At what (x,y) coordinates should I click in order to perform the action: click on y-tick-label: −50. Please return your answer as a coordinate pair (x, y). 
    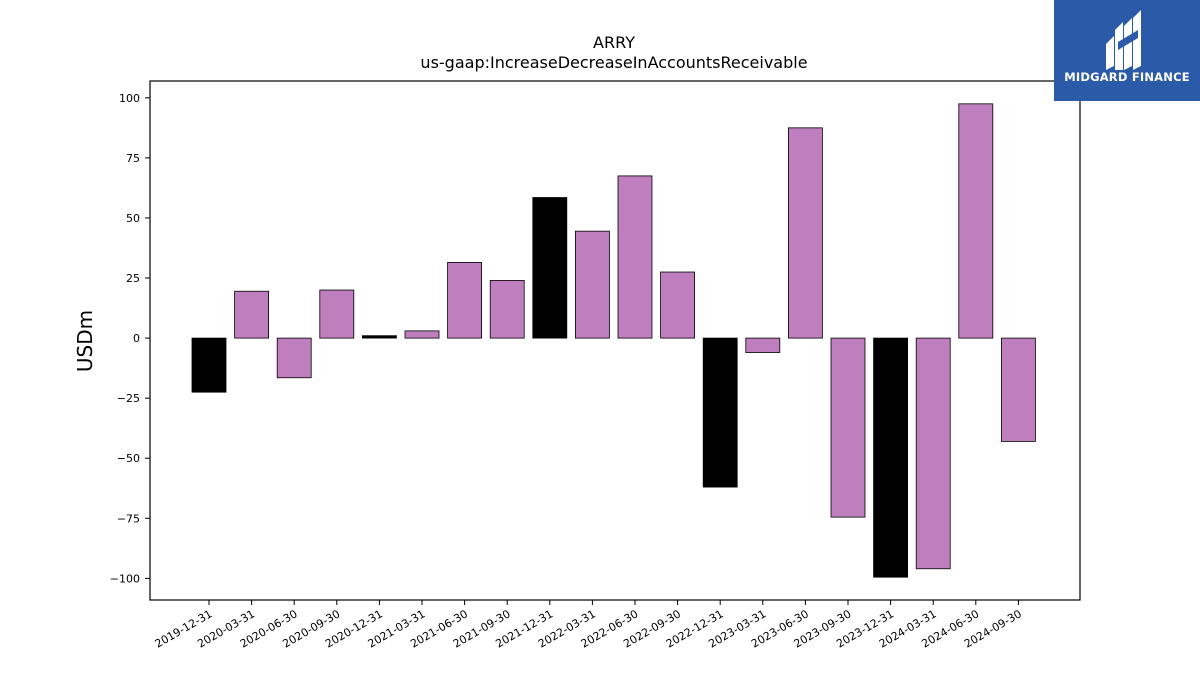
    Looking at the image, I should click on (128, 458).